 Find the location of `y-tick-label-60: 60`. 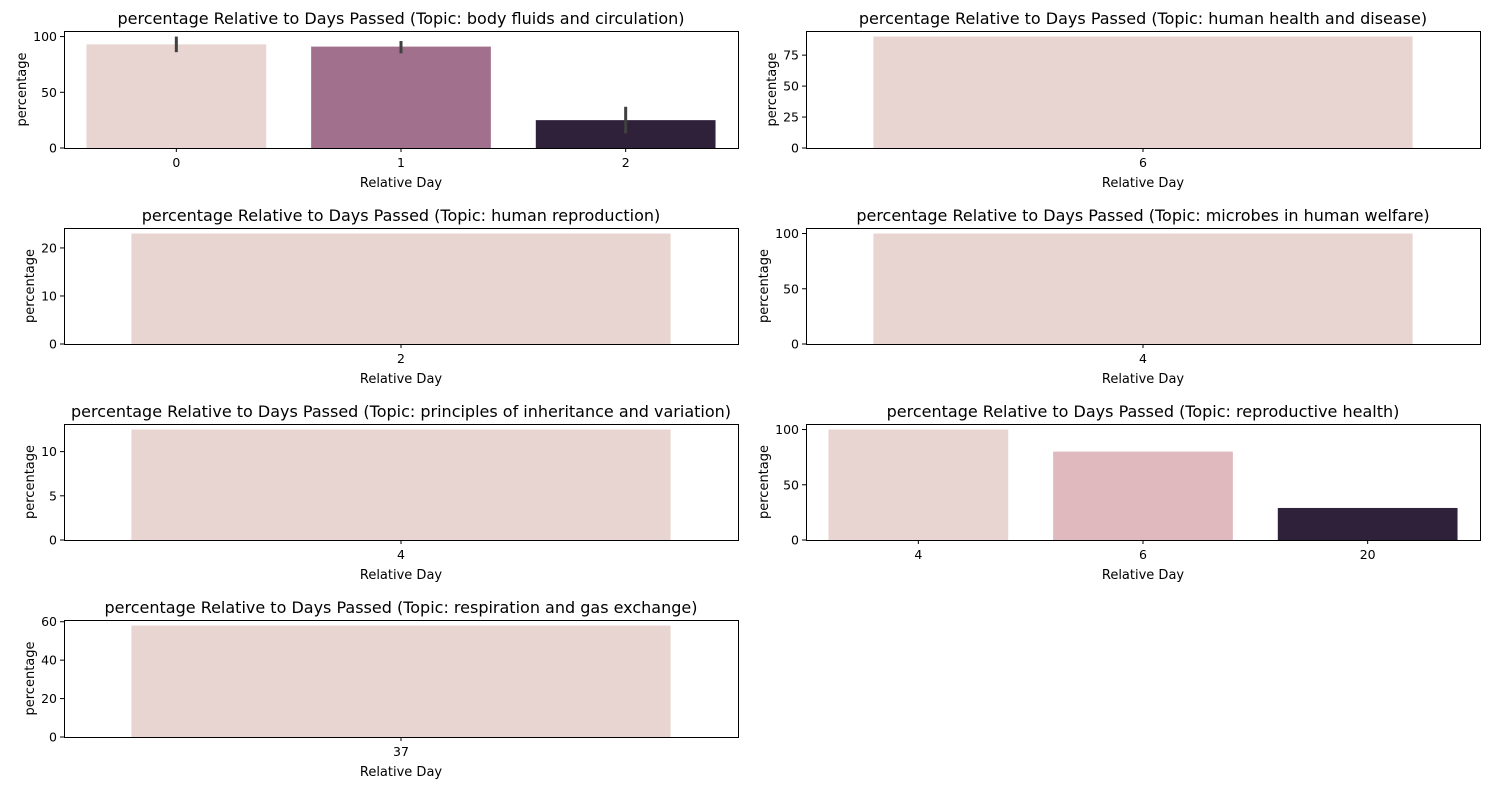

y-tick-label-60: 60 is located at coordinates (49, 621).